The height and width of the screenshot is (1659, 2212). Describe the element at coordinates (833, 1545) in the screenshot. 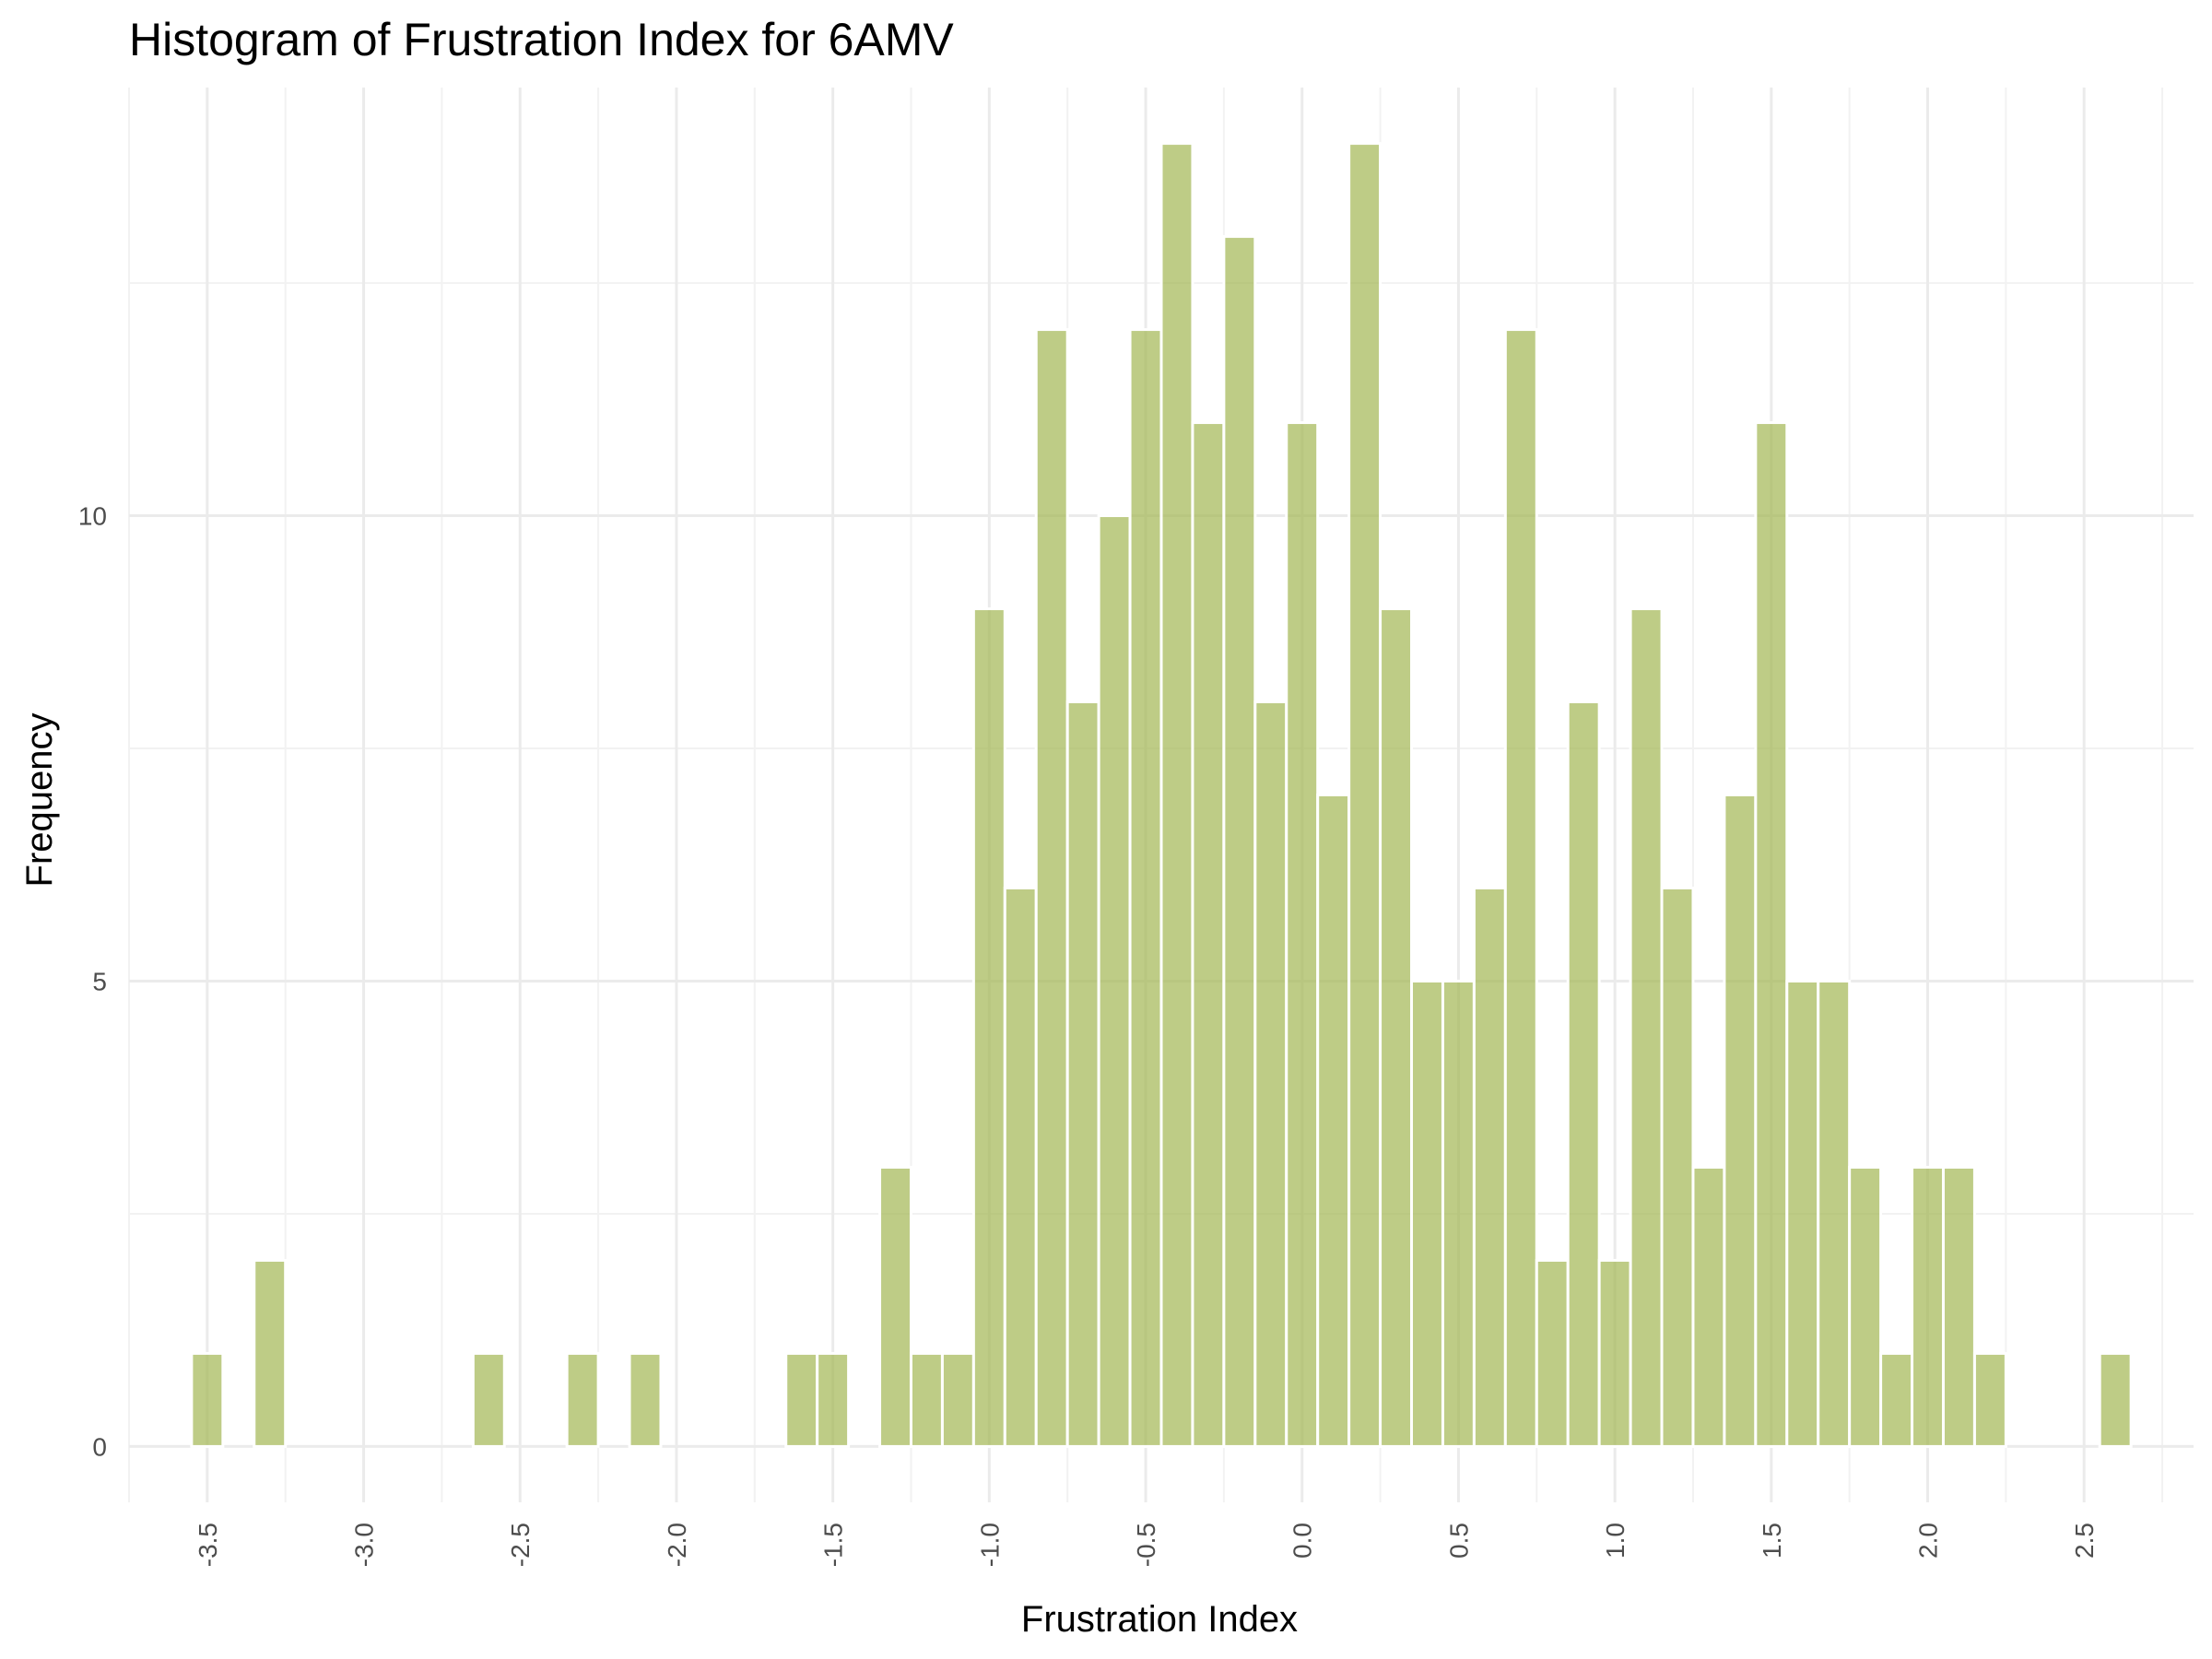

I see `x-tick-label: -1.5` at that location.